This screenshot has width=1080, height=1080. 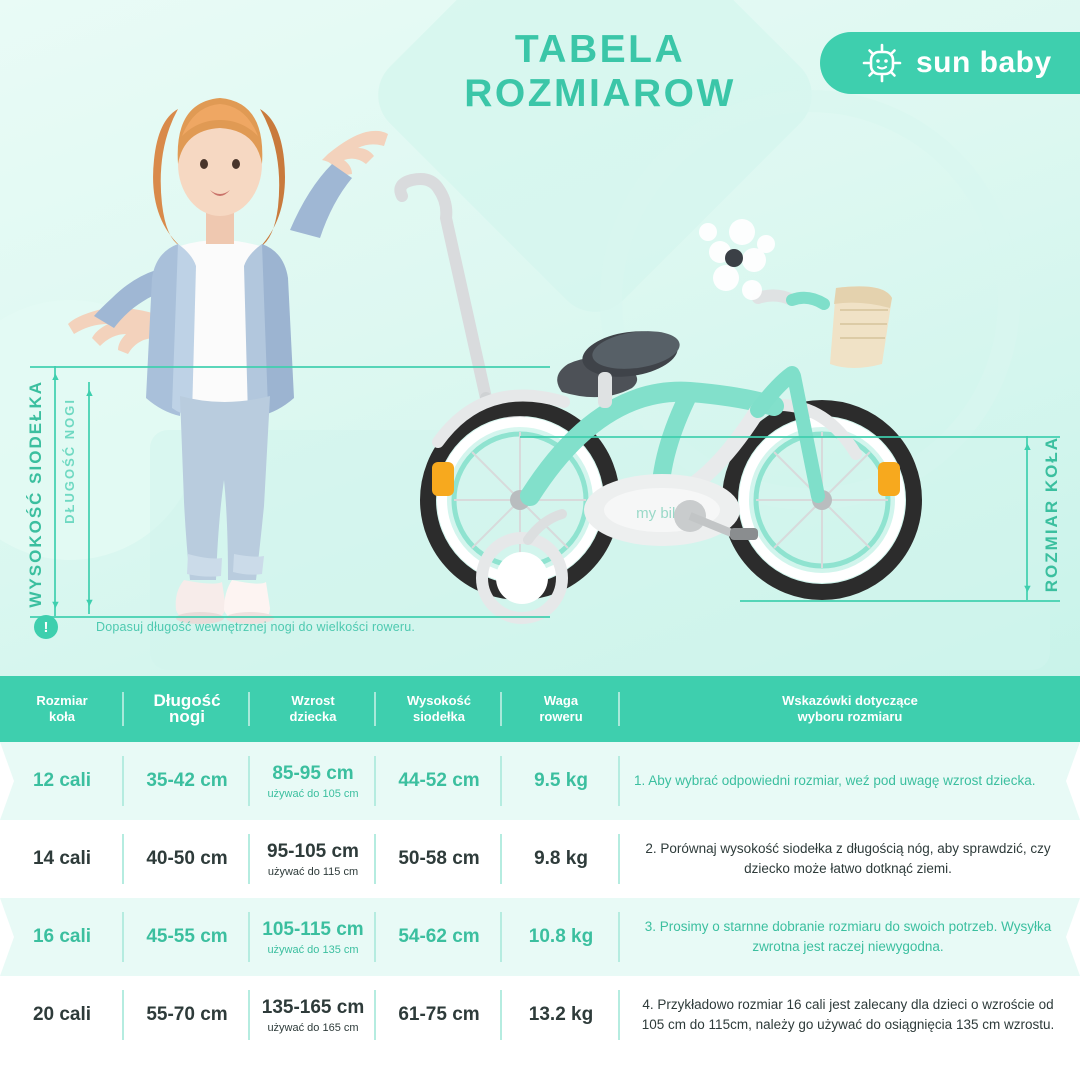 I want to click on arrow-down-icon-leg: ▼, so click(x=89, y=603).